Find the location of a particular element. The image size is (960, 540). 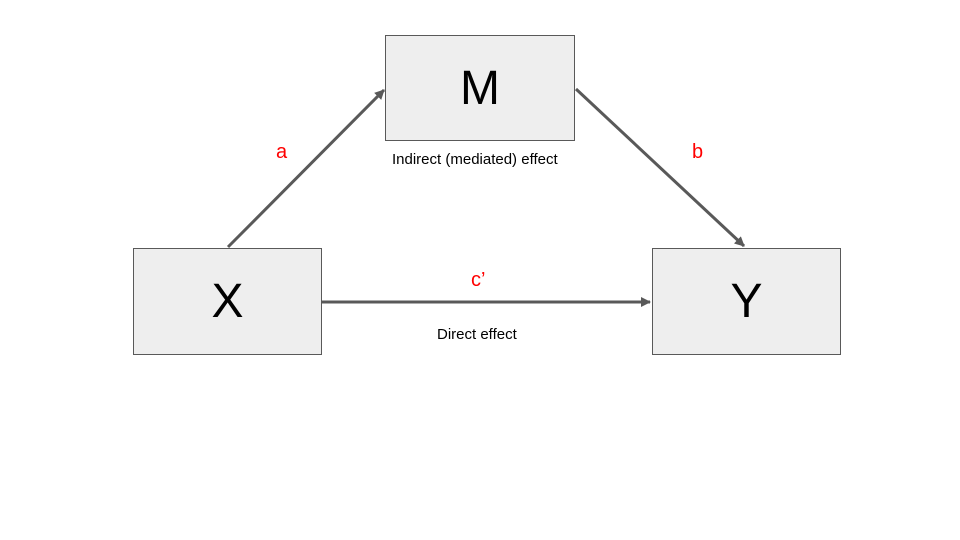

path-label-c-prime: c’ is located at coordinates (478, 280).